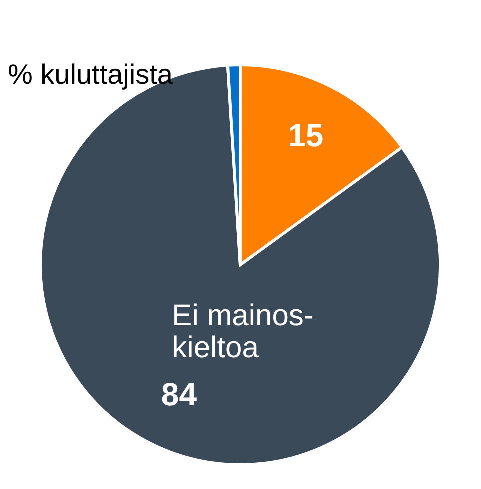  I want to click on chart-title: % kuluttajista, so click(91, 74).